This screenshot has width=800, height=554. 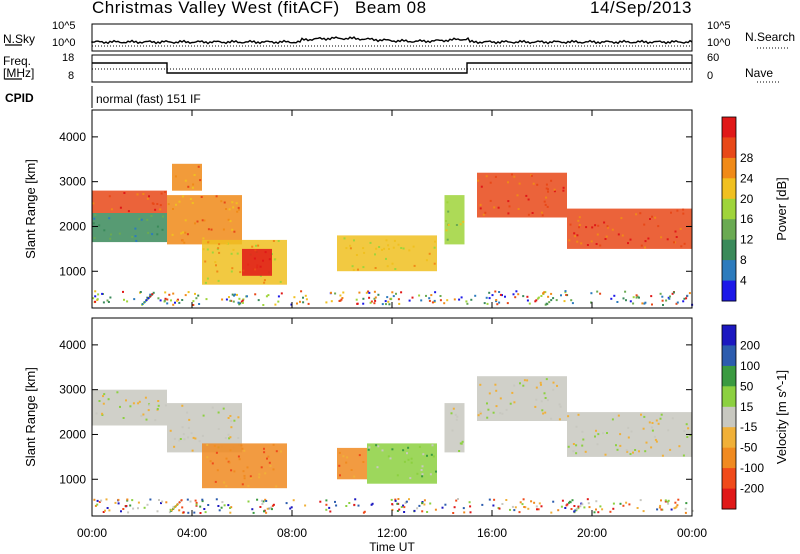 What do you see at coordinates (729, 209) in the screenshot?
I see `power-colorbar-frame` at bounding box center [729, 209].